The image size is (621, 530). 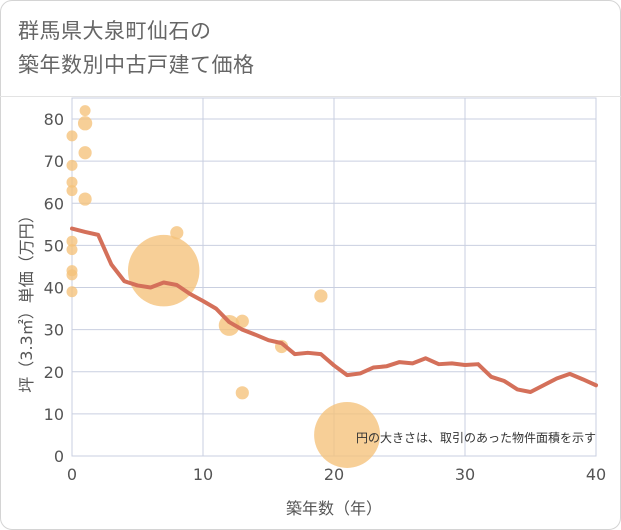 I want to click on x-tick-label: 20, so click(x=334, y=474).